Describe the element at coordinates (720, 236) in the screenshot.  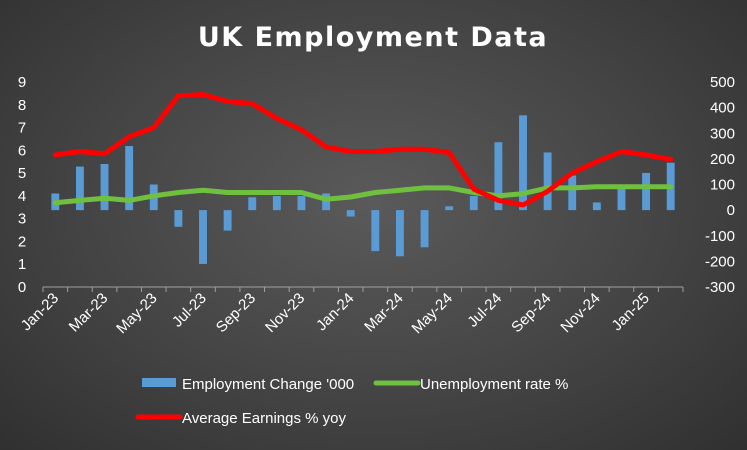
I see `right-axis-tick: -100` at that location.